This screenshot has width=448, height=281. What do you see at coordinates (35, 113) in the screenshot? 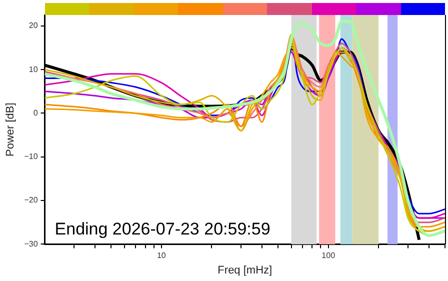
I see `y-tick-label: 0` at bounding box center [35, 113].